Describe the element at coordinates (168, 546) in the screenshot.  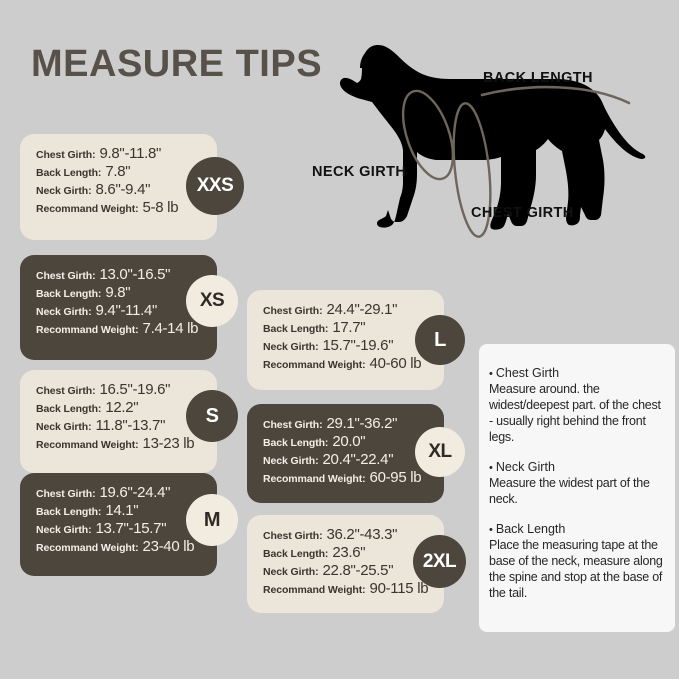
I see `row-value-recommand-weight: 23-40 lb` at that location.